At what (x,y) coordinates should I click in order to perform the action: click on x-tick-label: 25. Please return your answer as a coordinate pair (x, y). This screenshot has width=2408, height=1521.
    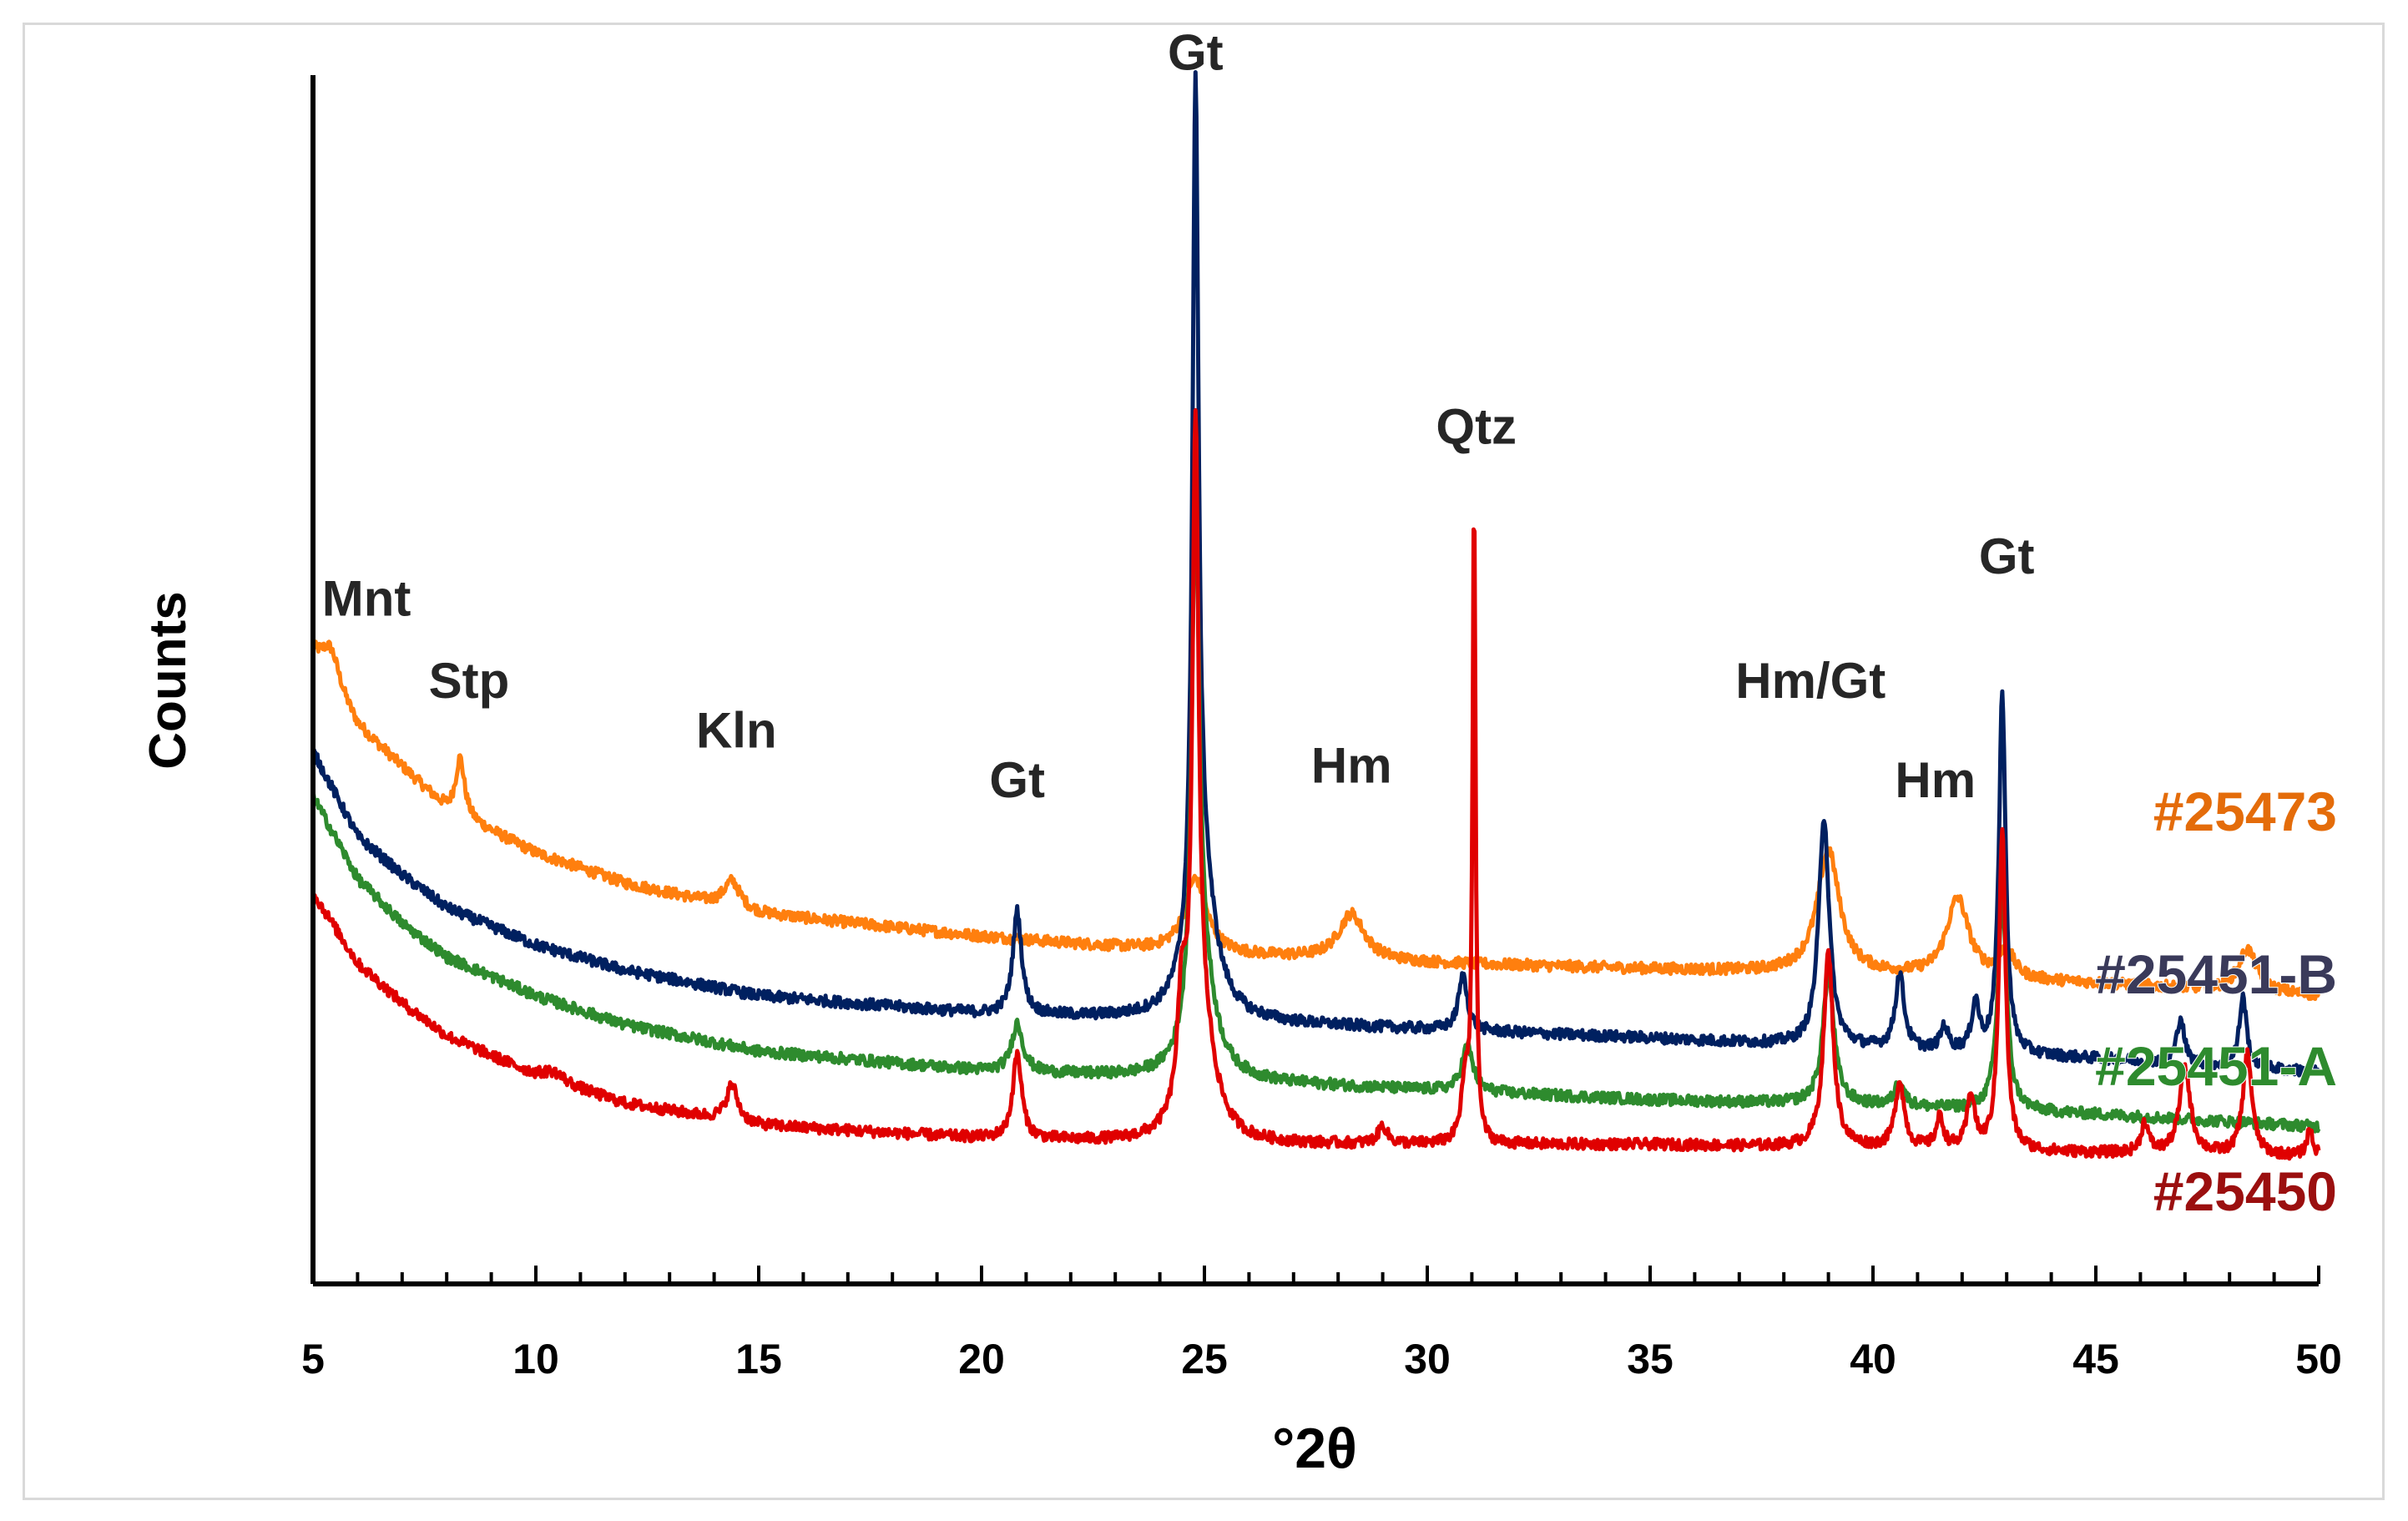
    Looking at the image, I should click on (1204, 1359).